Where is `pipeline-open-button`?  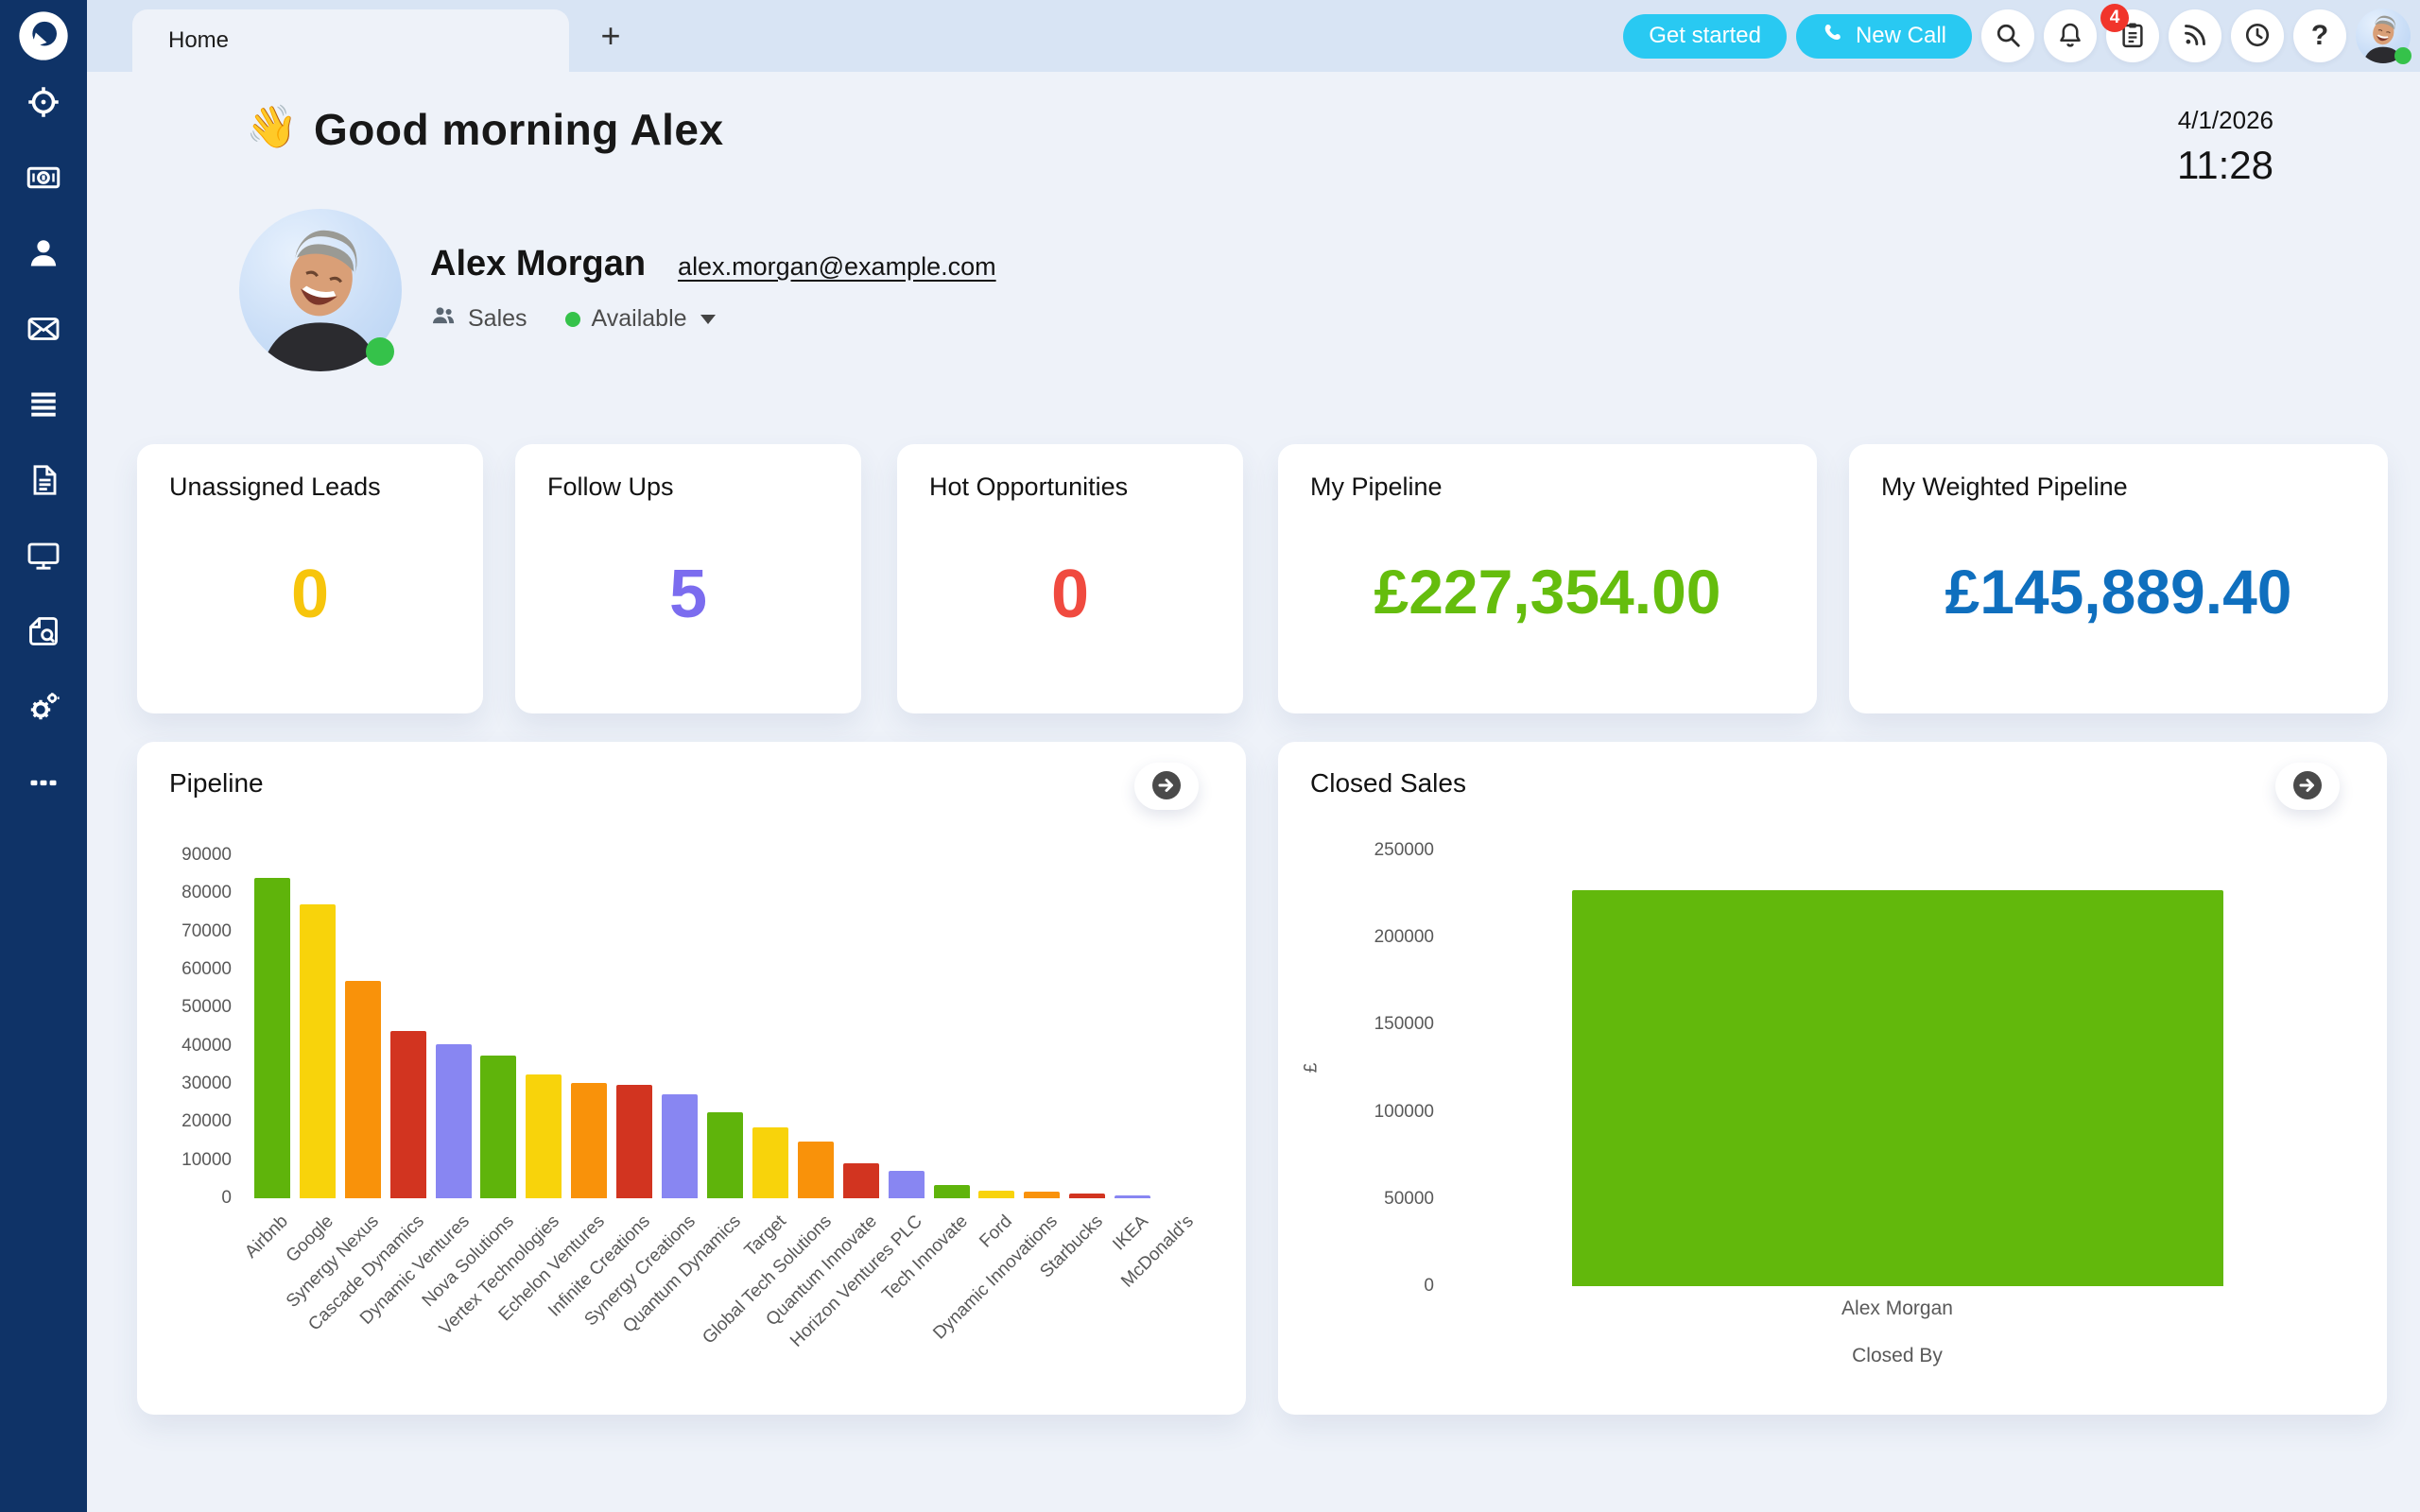 pipeline-open-button is located at coordinates (1167, 786).